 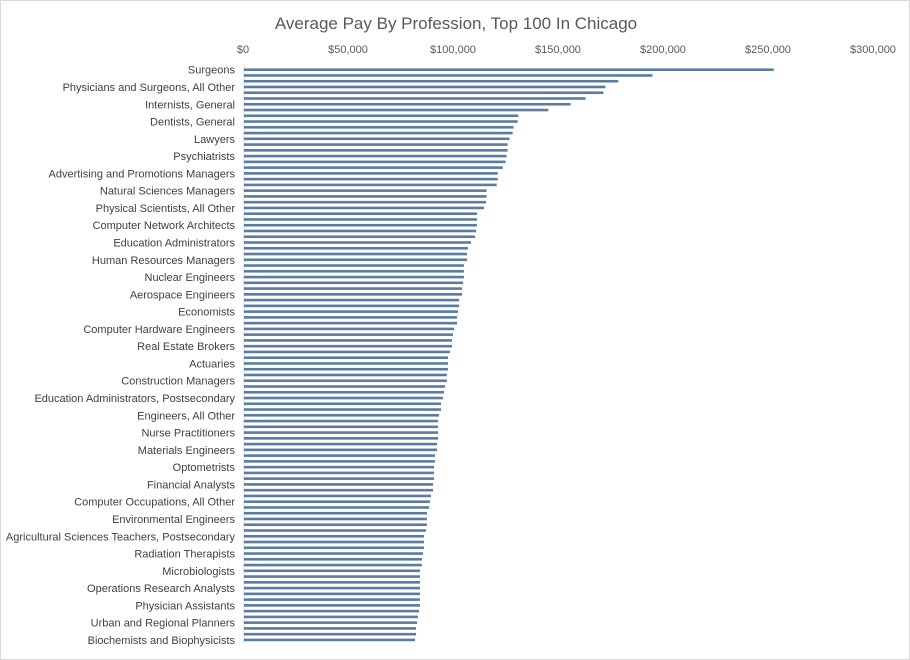 I want to click on category-label: Environmental Engineers, so click(x=173, y=520).